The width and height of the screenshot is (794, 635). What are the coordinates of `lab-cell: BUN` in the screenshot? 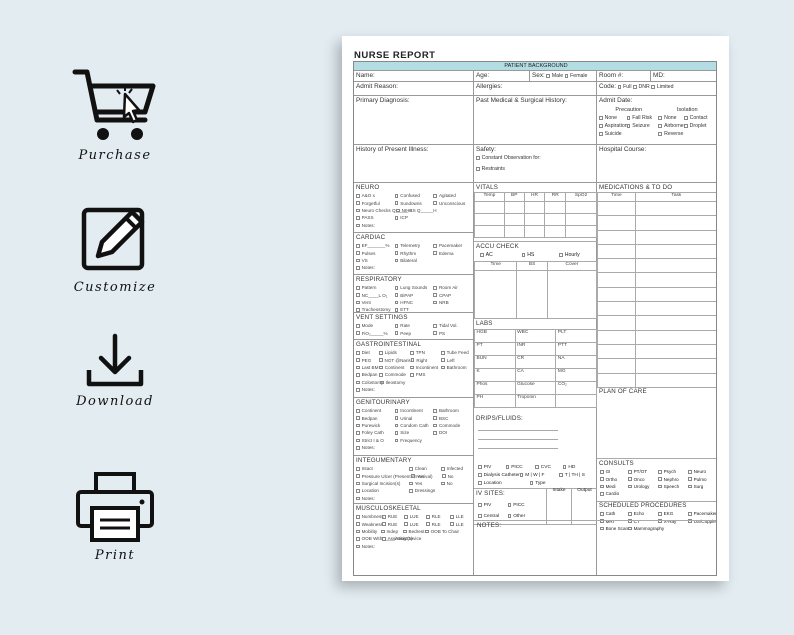 It's located at (495, 362).